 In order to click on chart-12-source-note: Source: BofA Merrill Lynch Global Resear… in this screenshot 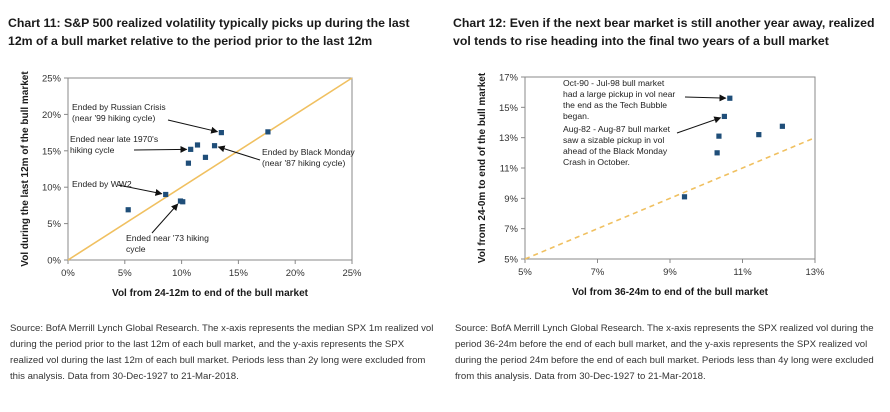, I will do `click(664, 352)`.